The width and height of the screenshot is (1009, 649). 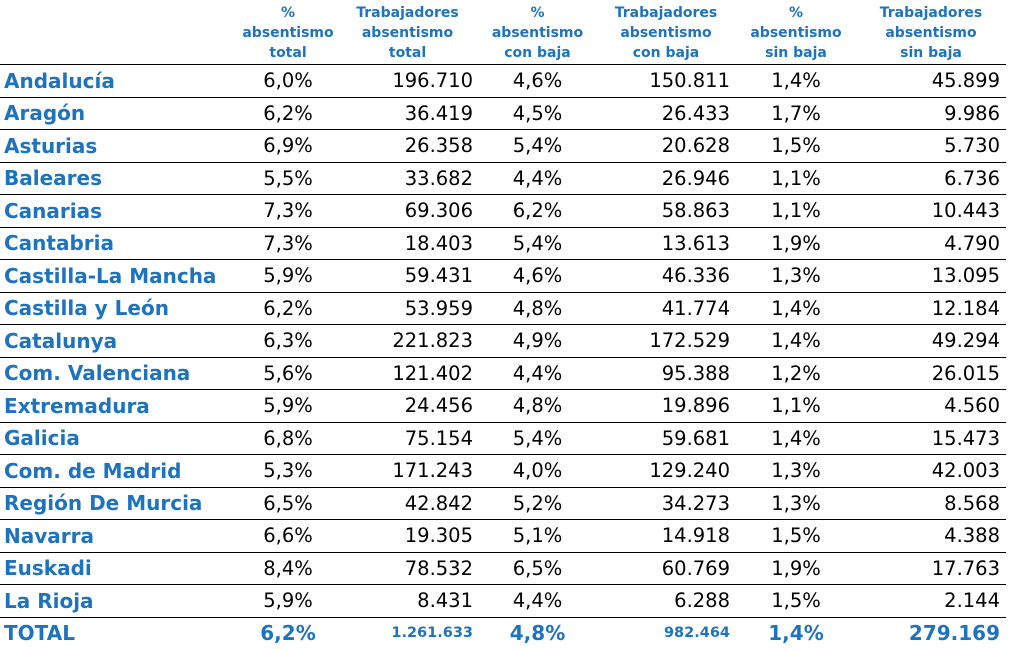 What do you see at coordinates (407, 276) in the screenshot?
I see `workers-total-cell: 59.431` at bounding box center [407, 276].